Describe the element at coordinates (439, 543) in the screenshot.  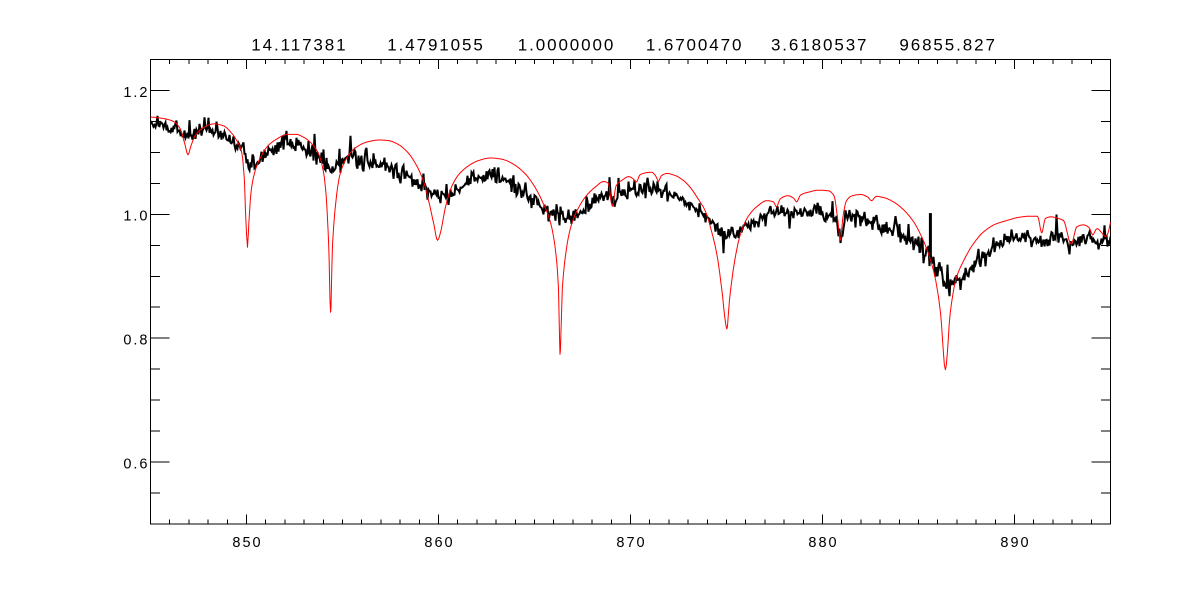
I see `svg-text: 860` at that location.